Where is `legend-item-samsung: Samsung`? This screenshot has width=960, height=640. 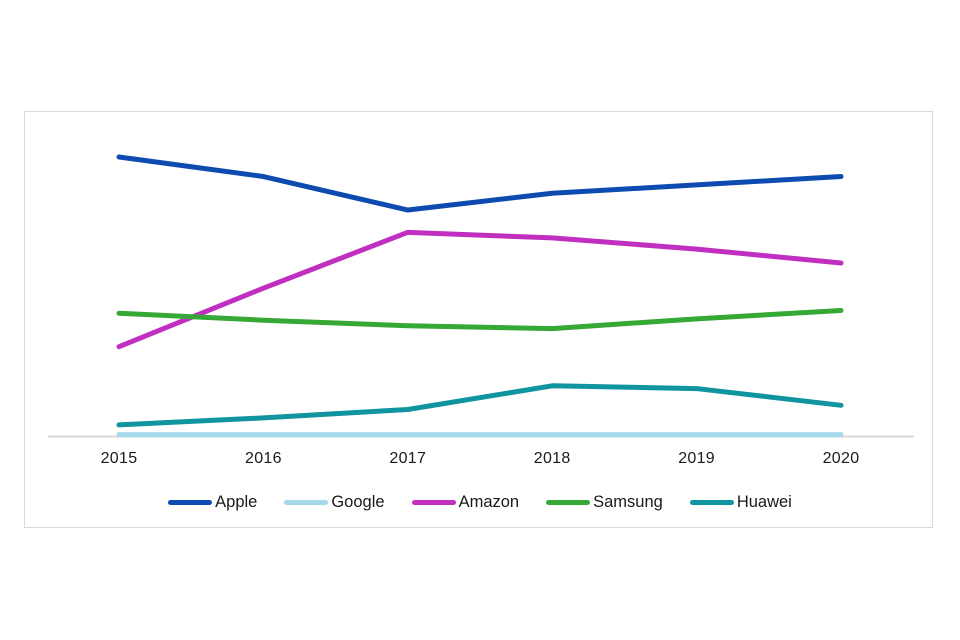
legend-item-samsung: Samsung is located at coordinates (604, 502).